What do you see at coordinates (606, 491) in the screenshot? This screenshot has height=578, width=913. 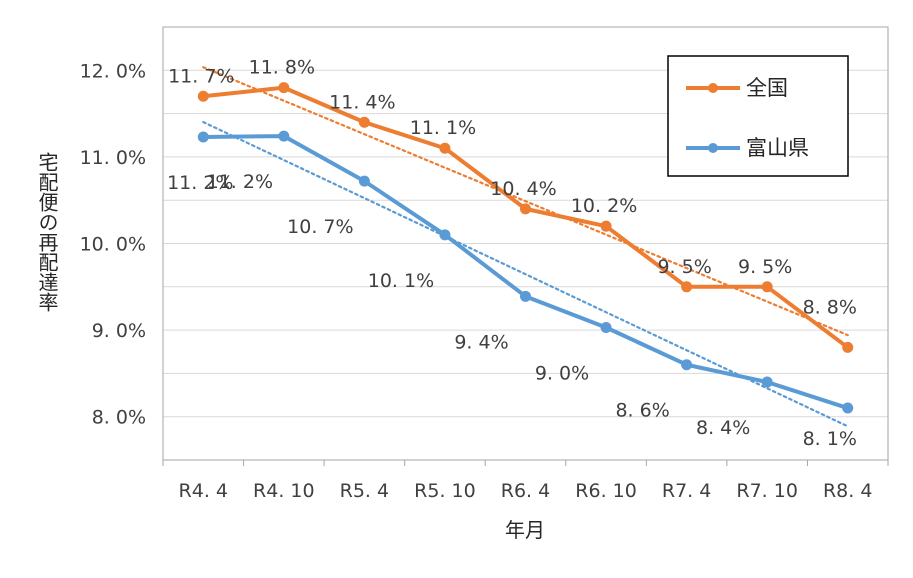 I see `x-tick-label: R6. 10` at bounding box center [606, 491].